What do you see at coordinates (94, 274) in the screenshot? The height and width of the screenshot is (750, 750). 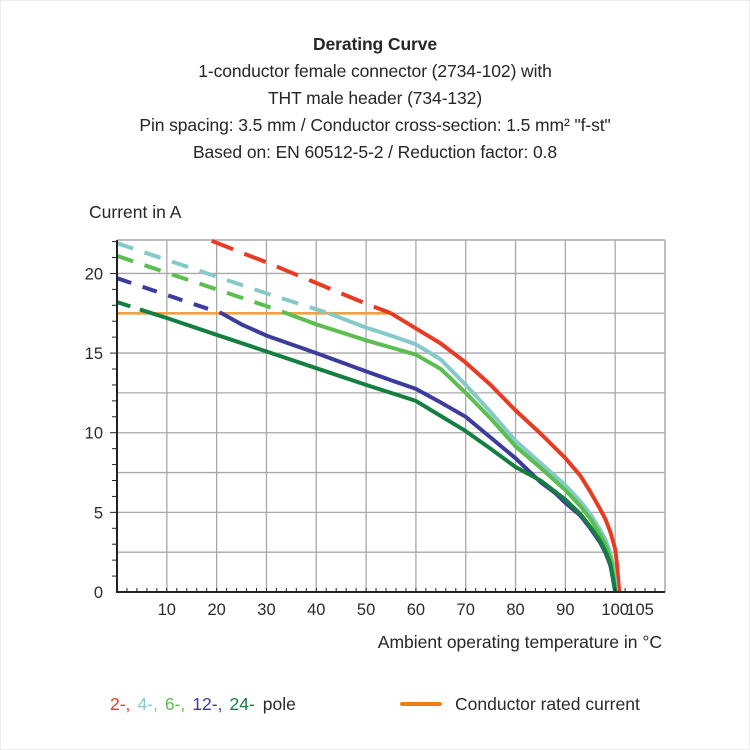 I see `y-tick-label: 20` at bounding box center [94, 274].